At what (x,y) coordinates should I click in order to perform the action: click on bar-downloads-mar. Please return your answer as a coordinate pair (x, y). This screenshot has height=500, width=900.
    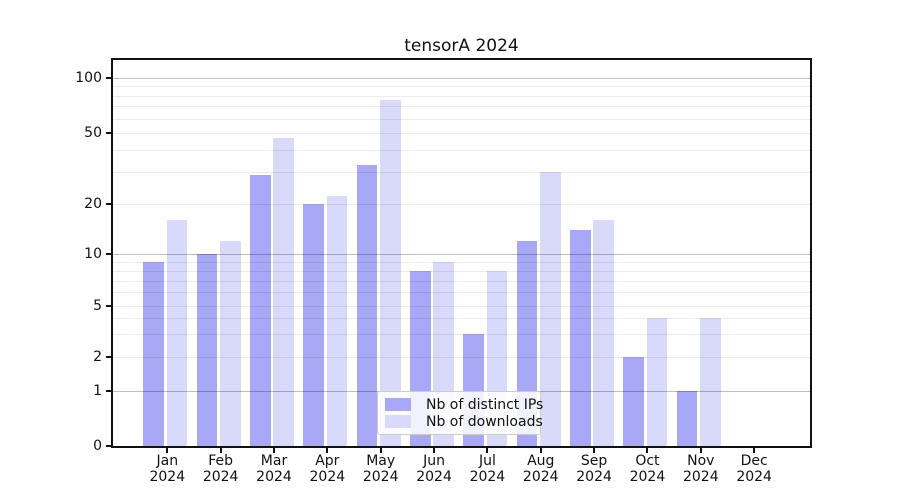
    Looking at the image, I should click on (283, 291).